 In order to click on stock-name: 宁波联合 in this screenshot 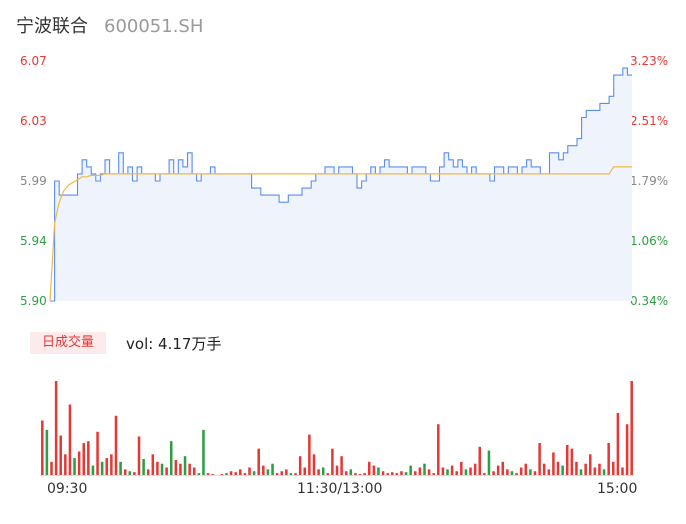, I will do `click(52, 26)`.